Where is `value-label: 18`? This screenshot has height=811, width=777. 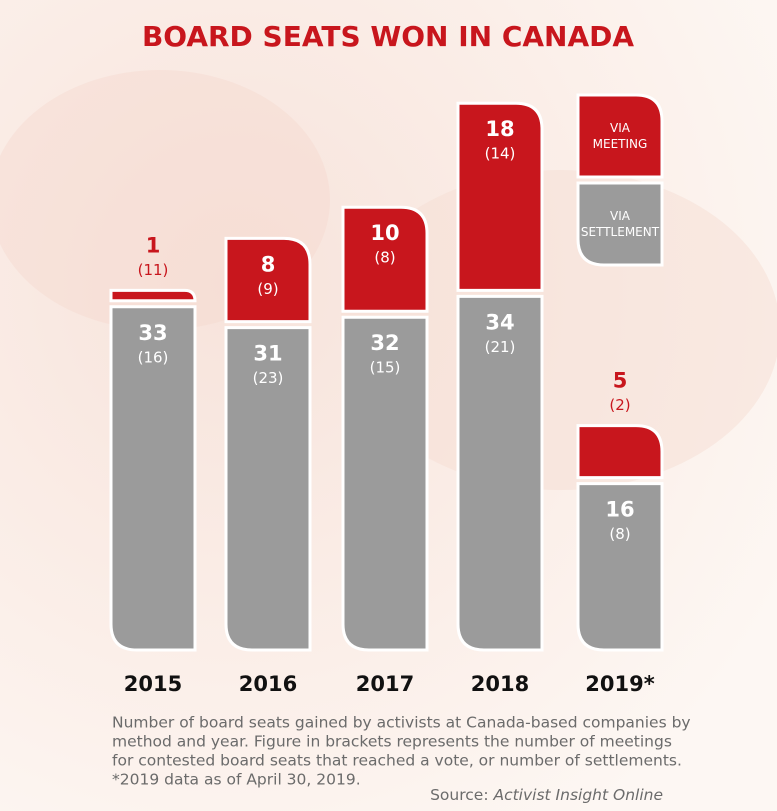 value-label: 18 is located at coordinates (499, 129).